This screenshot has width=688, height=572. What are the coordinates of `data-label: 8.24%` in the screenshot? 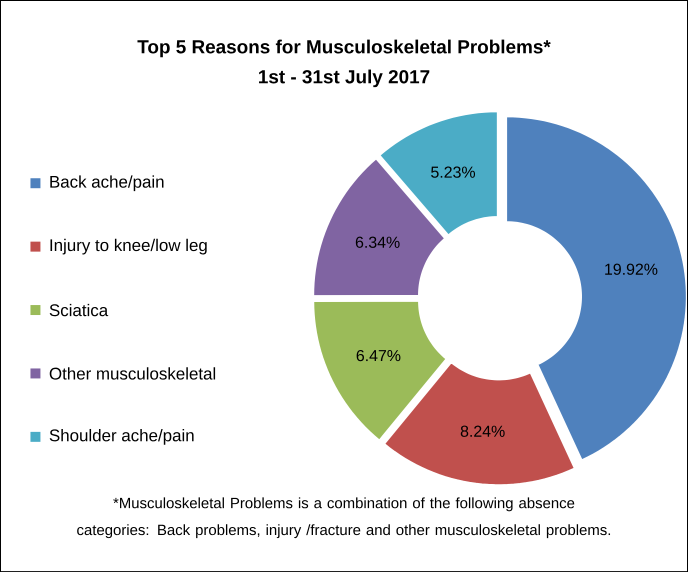 It's located at (482, 431).